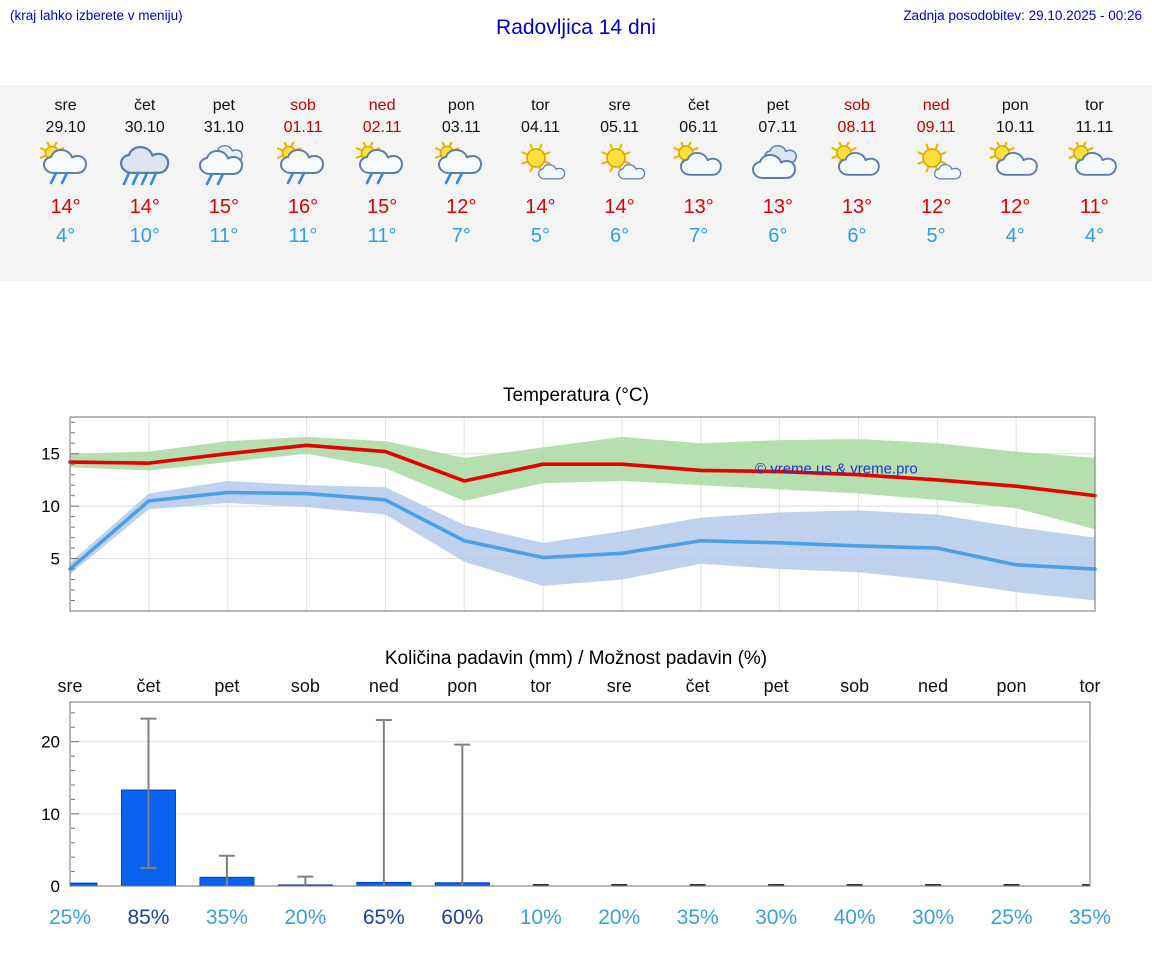 Image resolution: width=1152 pixels, height=975 pixels. Describe the element at coordinates (70, 917) in the screenshot. I see `precip-probability: 25%` at that location.